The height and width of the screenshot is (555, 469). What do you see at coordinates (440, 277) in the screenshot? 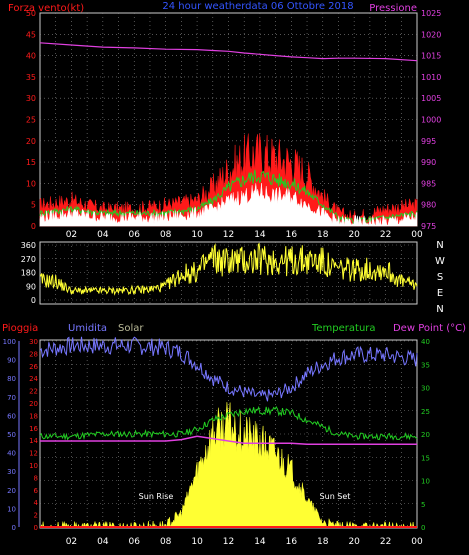
I see `compass-label: S` at bounding box center [440, 277].